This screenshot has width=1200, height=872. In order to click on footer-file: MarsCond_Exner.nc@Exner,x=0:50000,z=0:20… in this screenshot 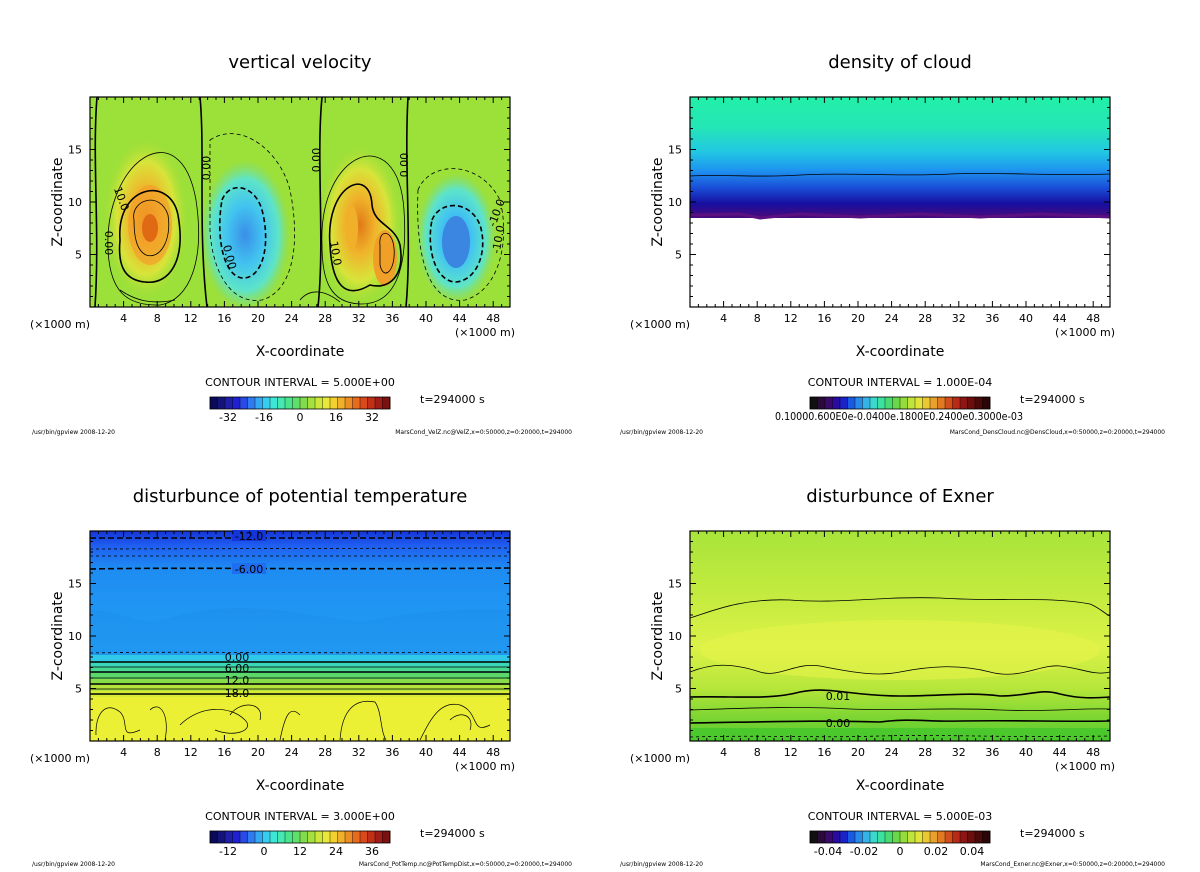, I will do `click(1072, 864)`.